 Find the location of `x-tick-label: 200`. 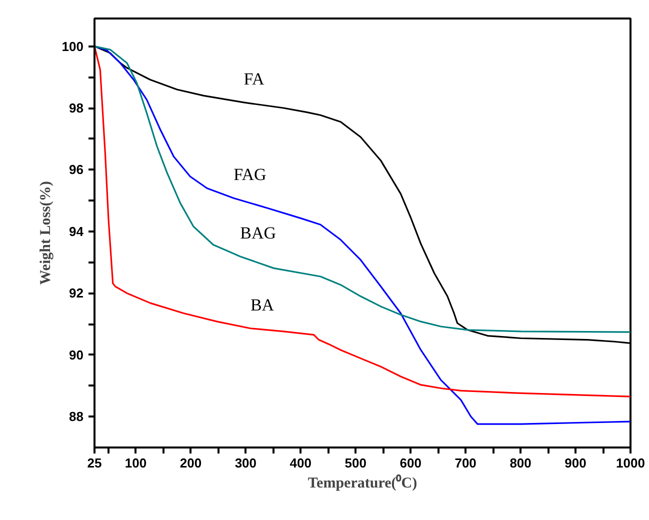

x-tick-label: 200 is located at coordinates (191, 463).